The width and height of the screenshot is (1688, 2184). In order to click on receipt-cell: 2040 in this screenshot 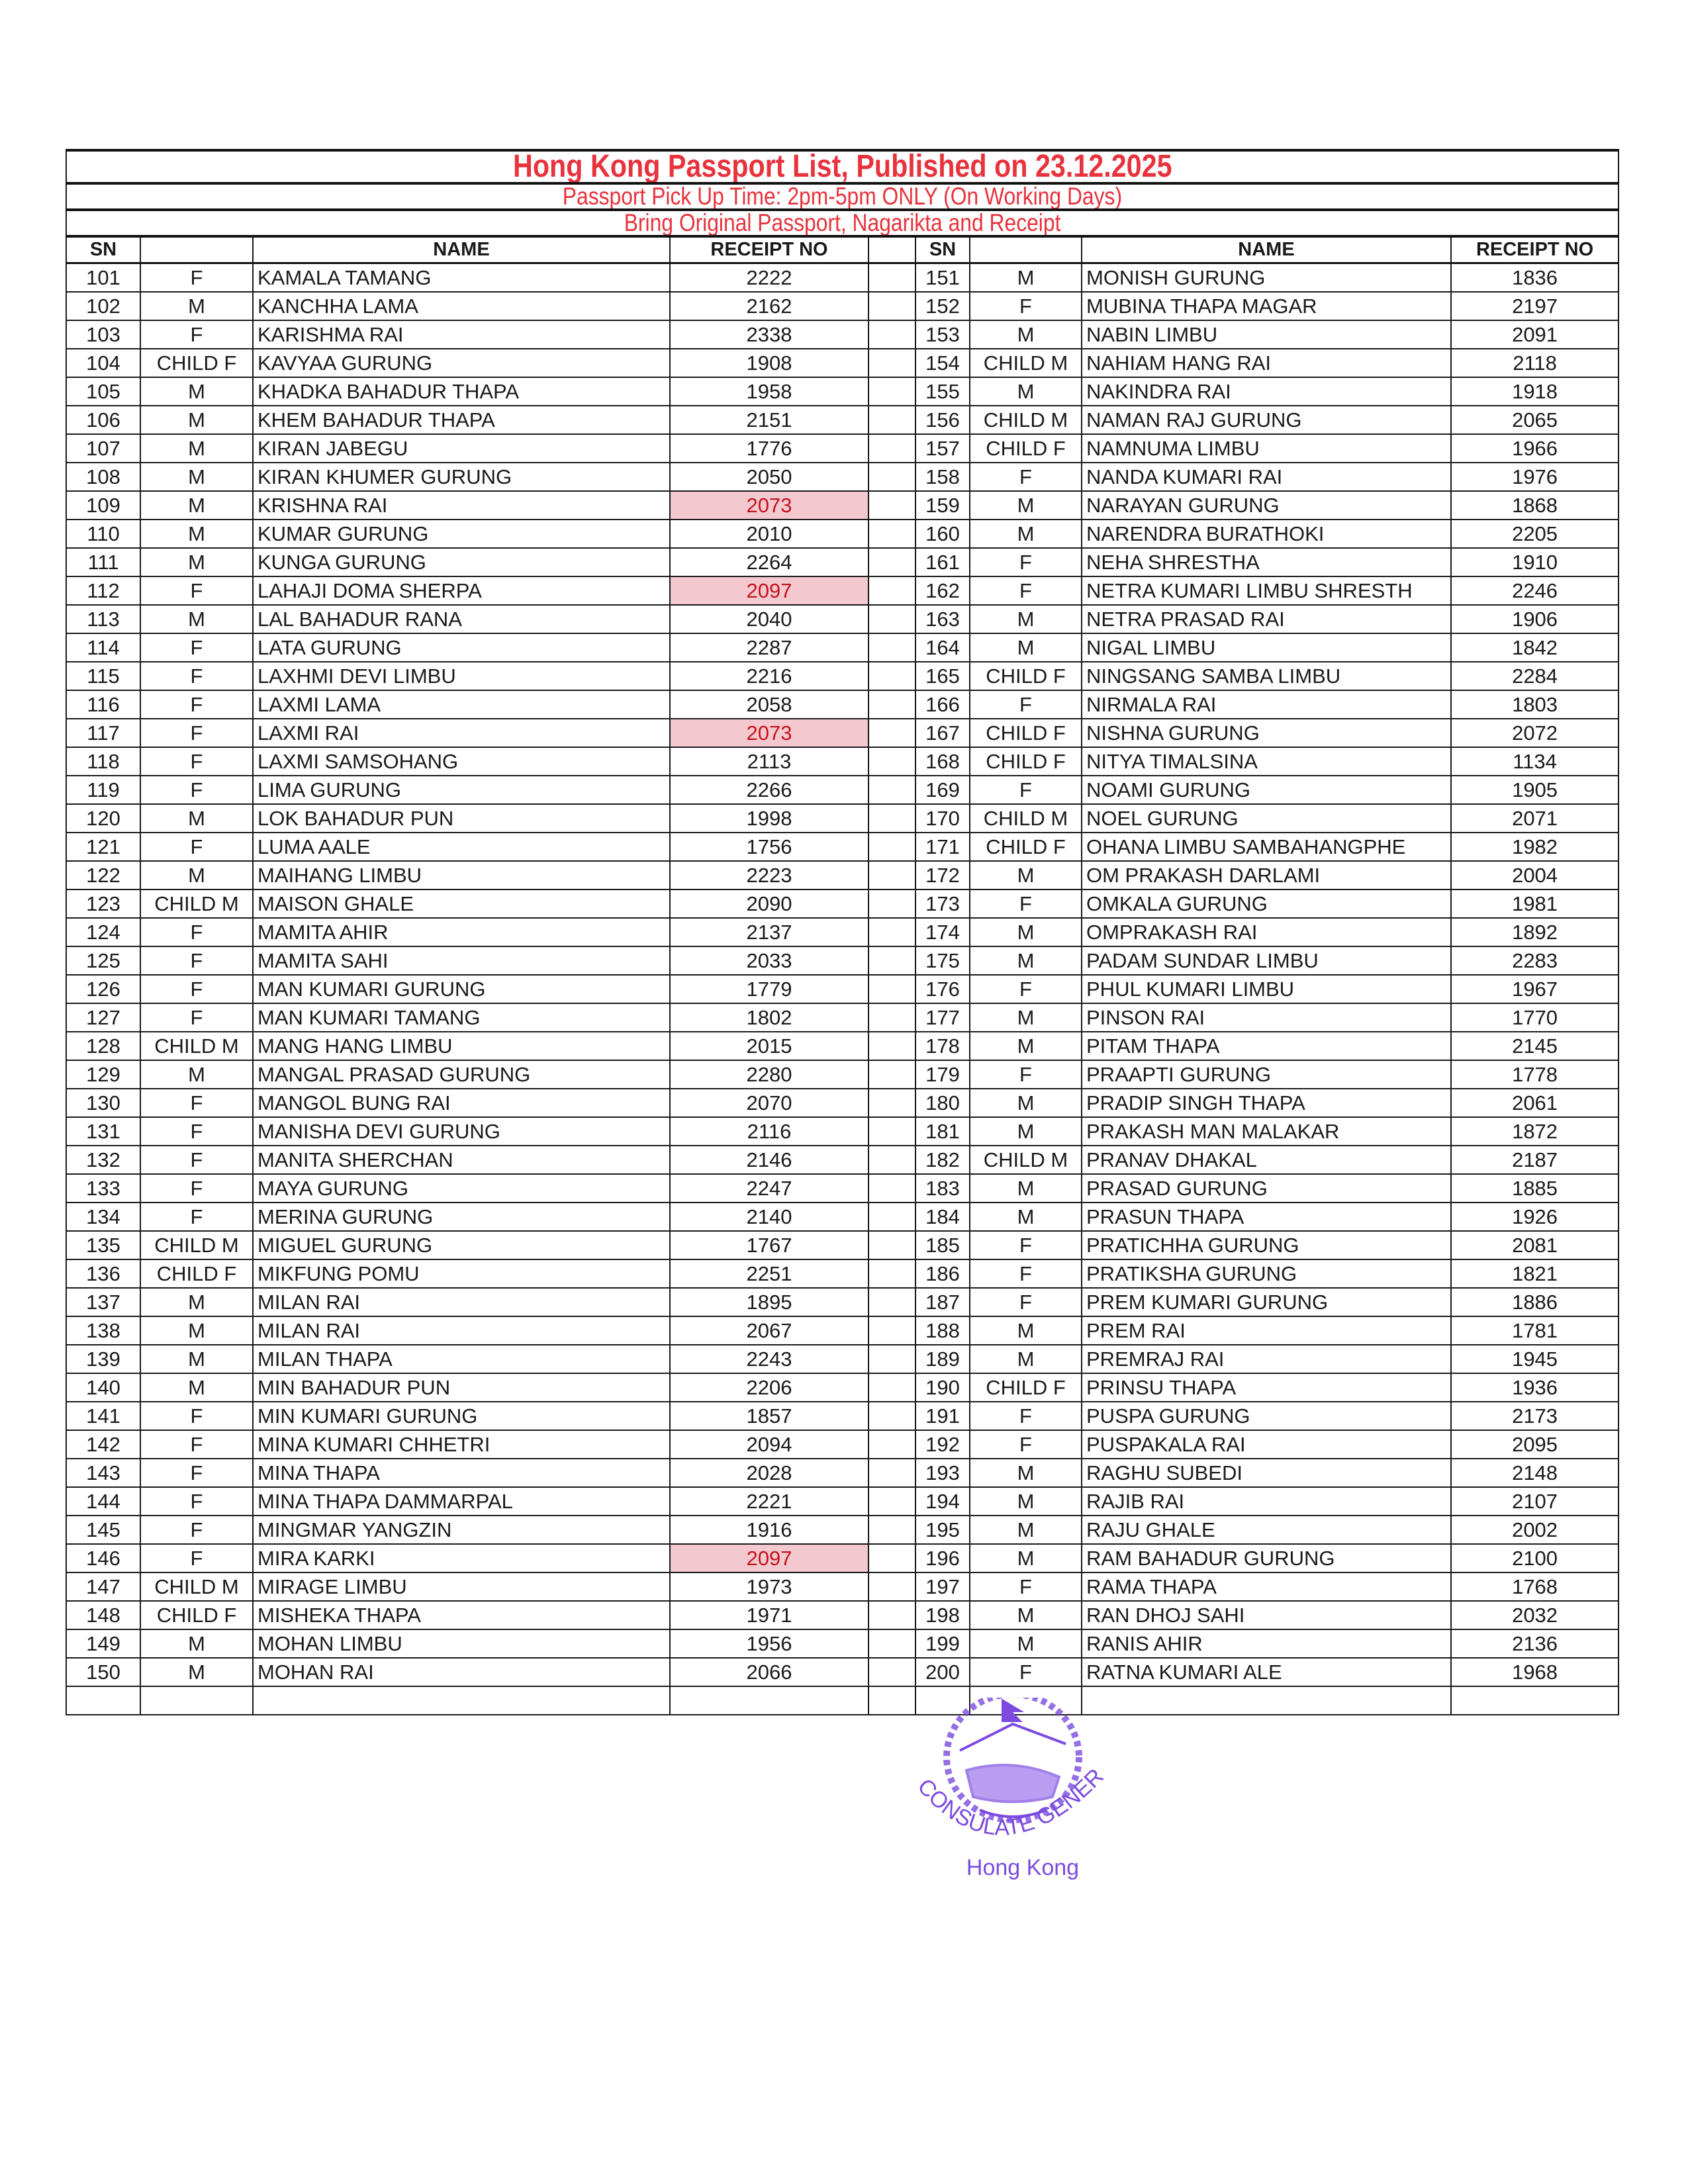, I will do `click(769, 619)`.